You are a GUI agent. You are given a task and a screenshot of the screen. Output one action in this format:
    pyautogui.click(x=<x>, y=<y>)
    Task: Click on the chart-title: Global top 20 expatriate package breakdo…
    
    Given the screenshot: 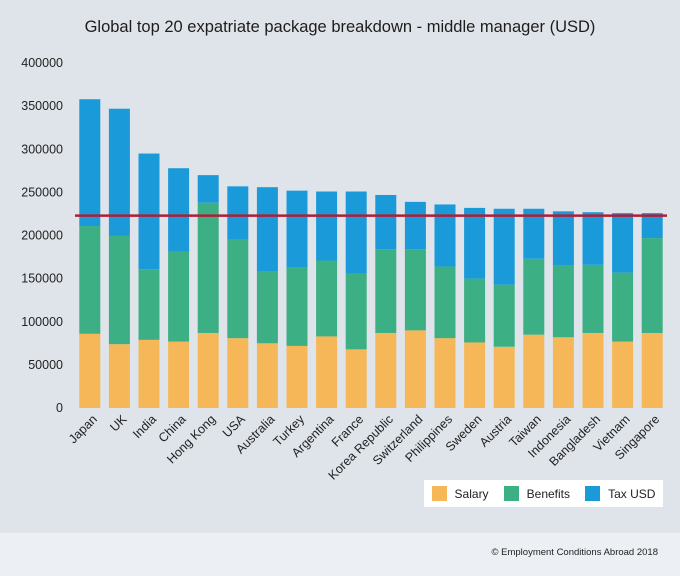 What is the action you would take?
    pyautogui.click(x=340, y=27)
    